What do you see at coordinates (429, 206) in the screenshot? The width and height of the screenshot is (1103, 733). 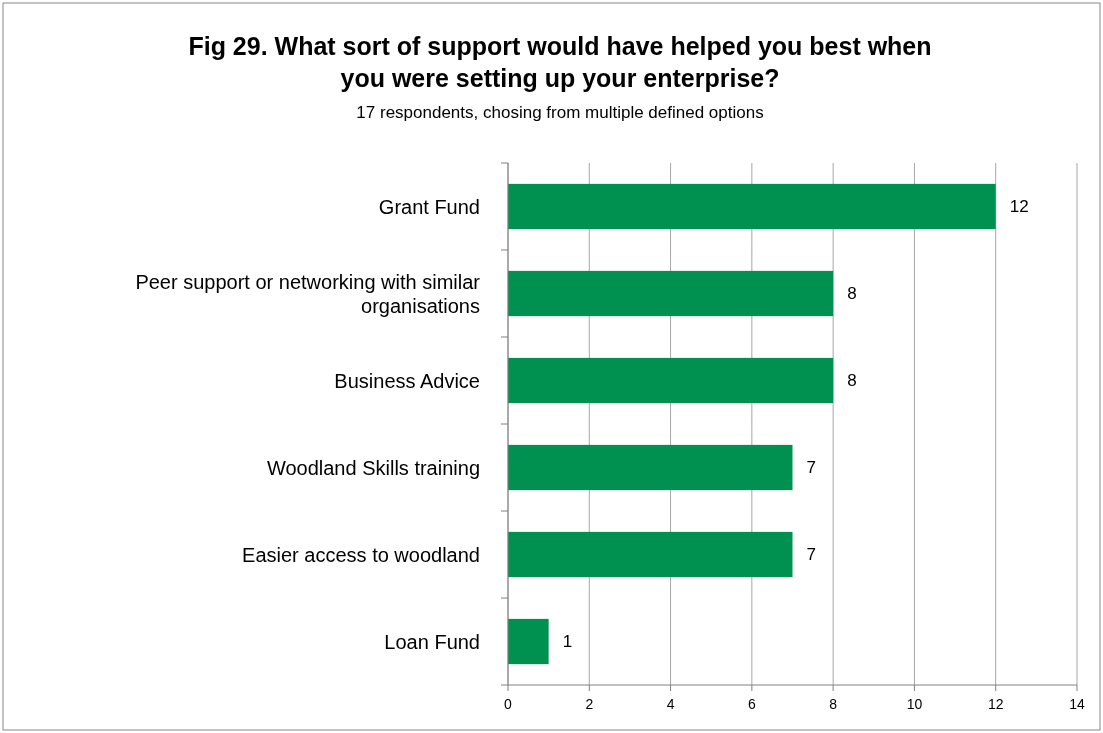 I see `y-tick-label: Grant Fund` at bounding box center [429, 206].